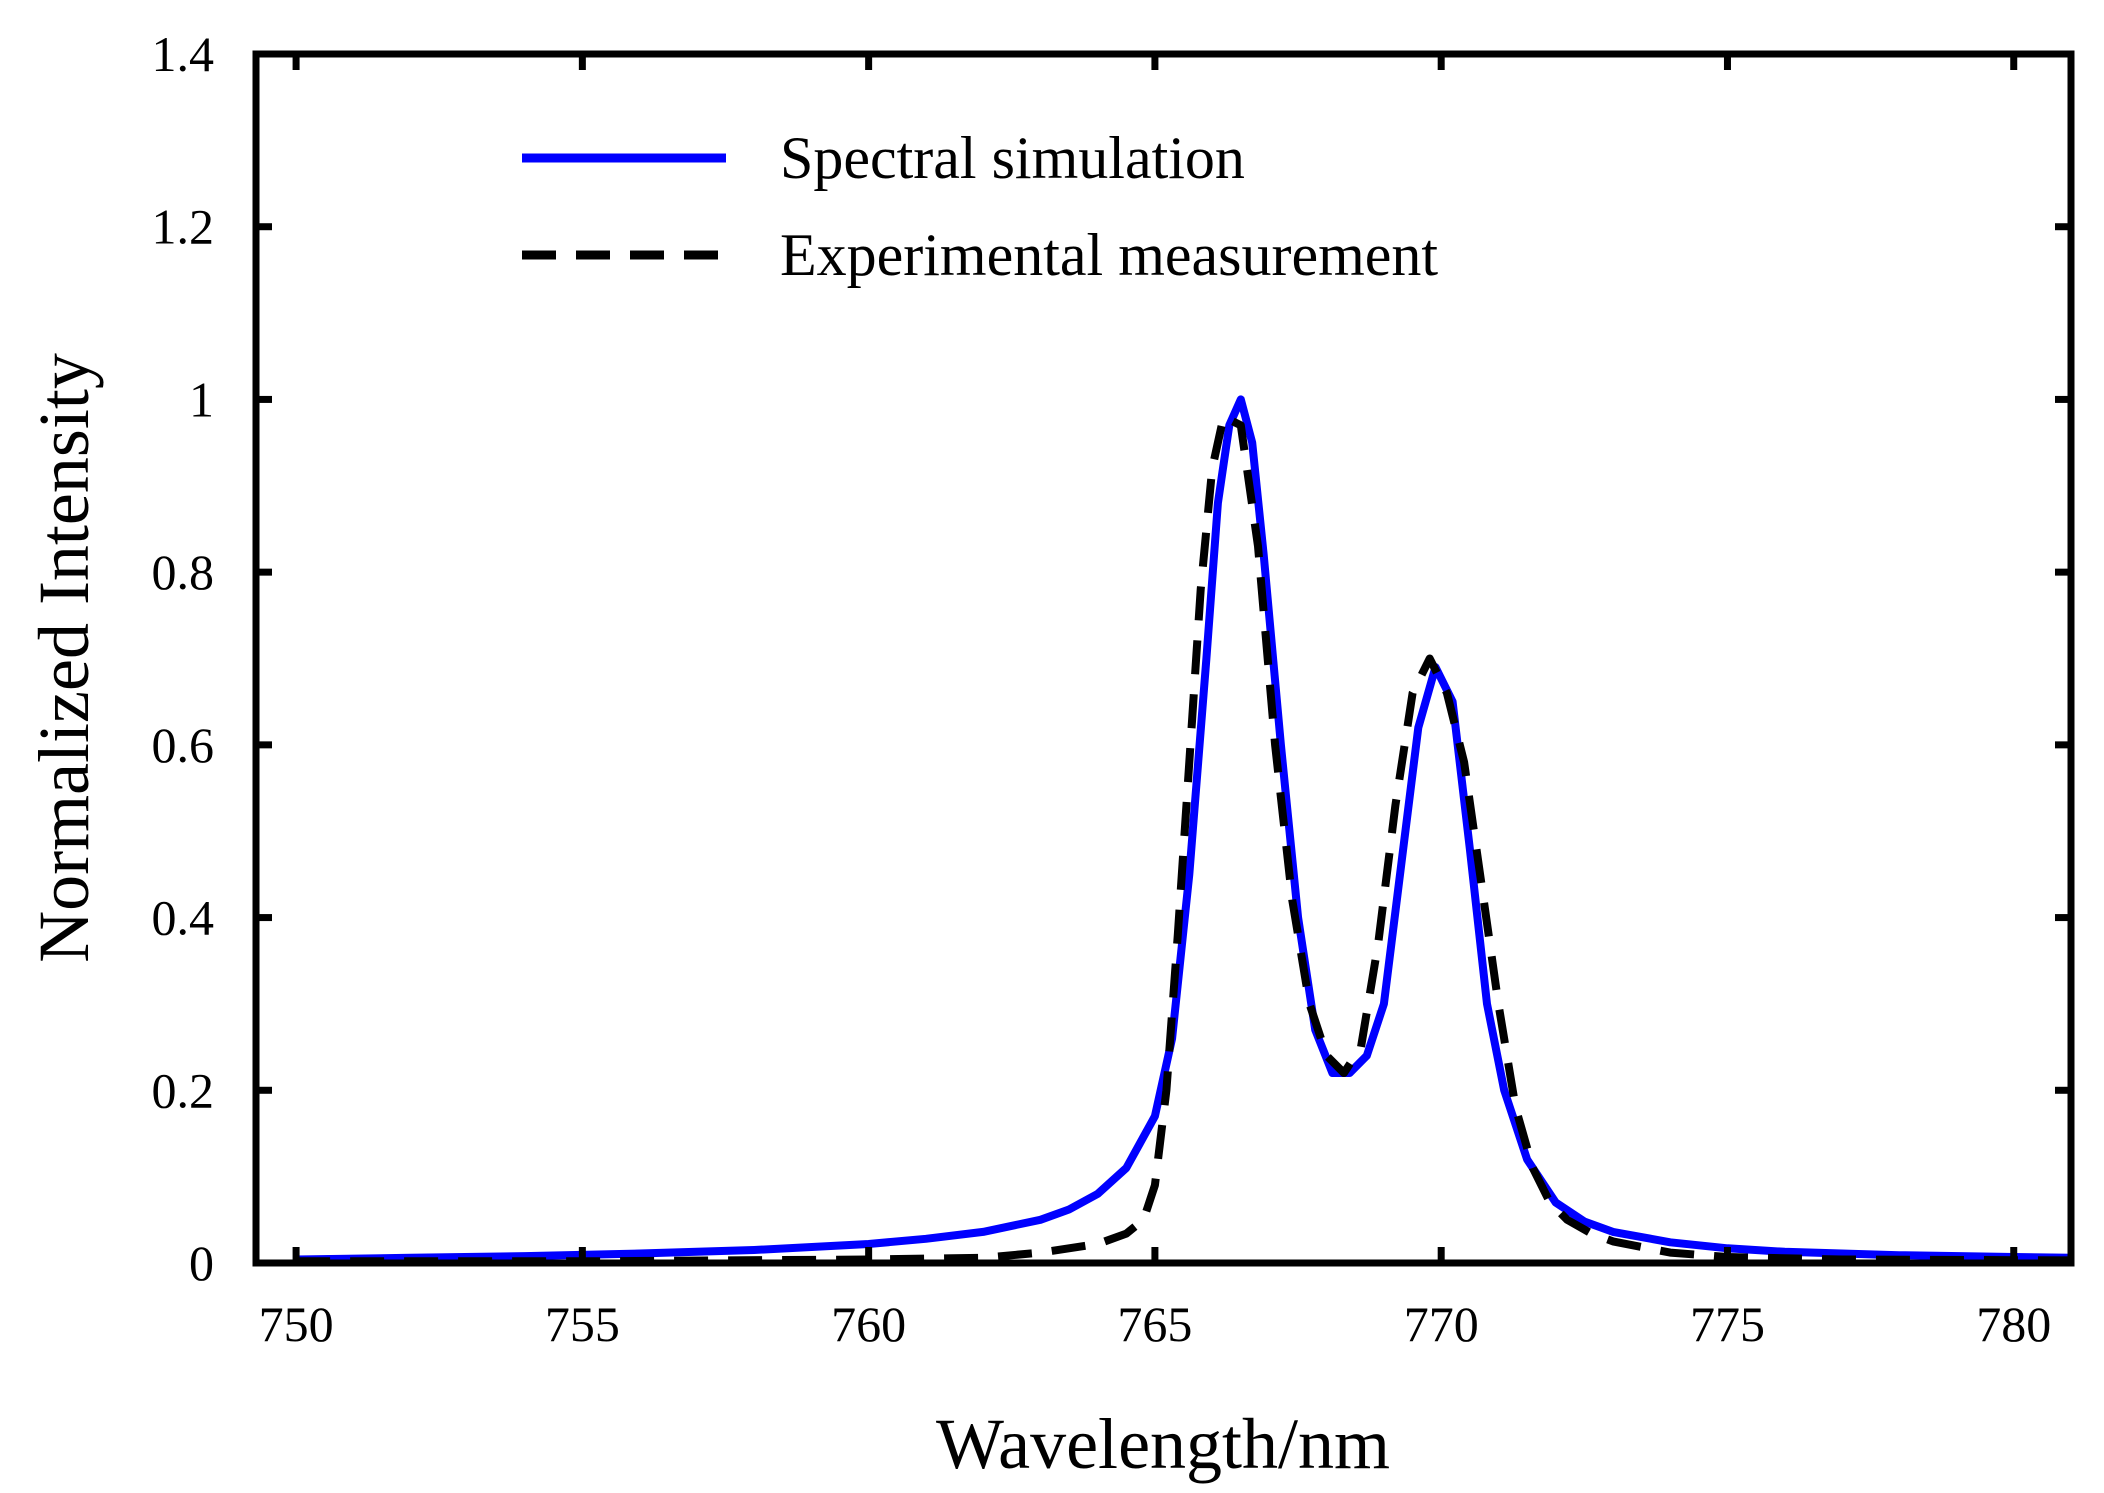 The width and height of the screenshot is (2104, 1493). What do you see at coordinates (868, 1324) in the screenshot?
I see `x-tick-label: 760` at bounding box center [868, 1324].